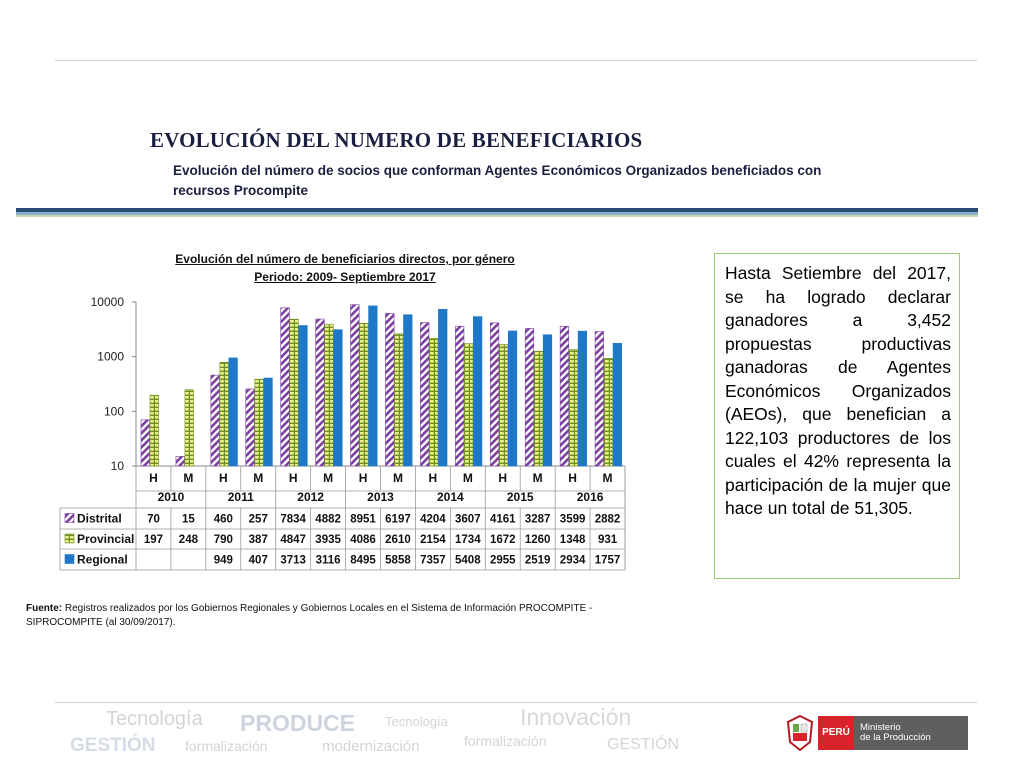  I want to click on legend-label: Regional, so click(102, 560).